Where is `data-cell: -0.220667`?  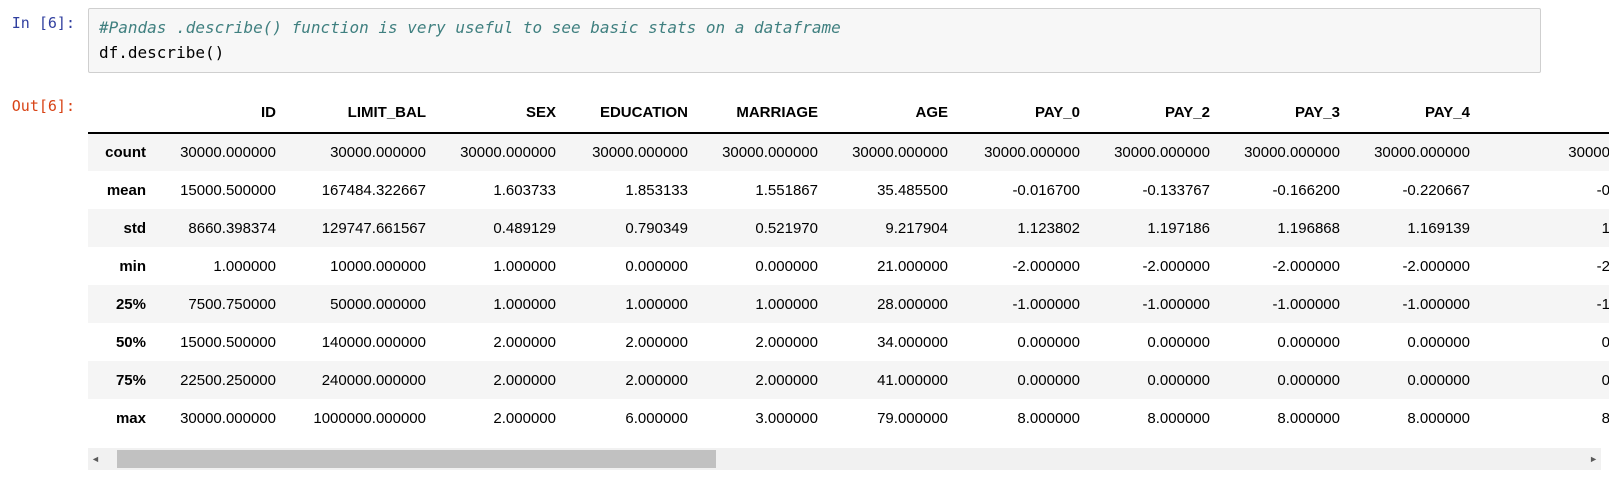
data-cell: -0.220667 is located at coordinates (1436, 190).